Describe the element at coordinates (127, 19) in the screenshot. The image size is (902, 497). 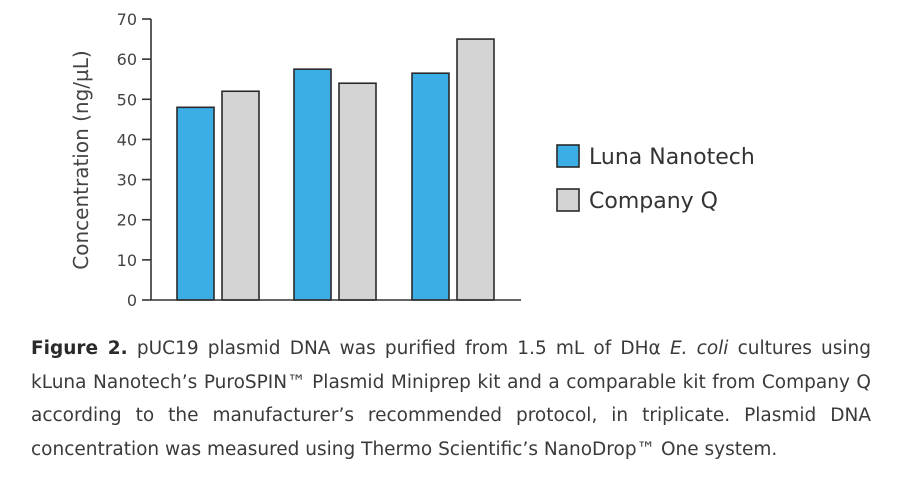
I see `y-tick-label: 70` at that location.